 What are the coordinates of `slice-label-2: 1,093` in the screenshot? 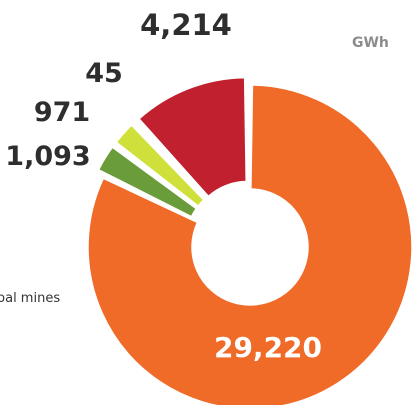 It's located at (47, 156).